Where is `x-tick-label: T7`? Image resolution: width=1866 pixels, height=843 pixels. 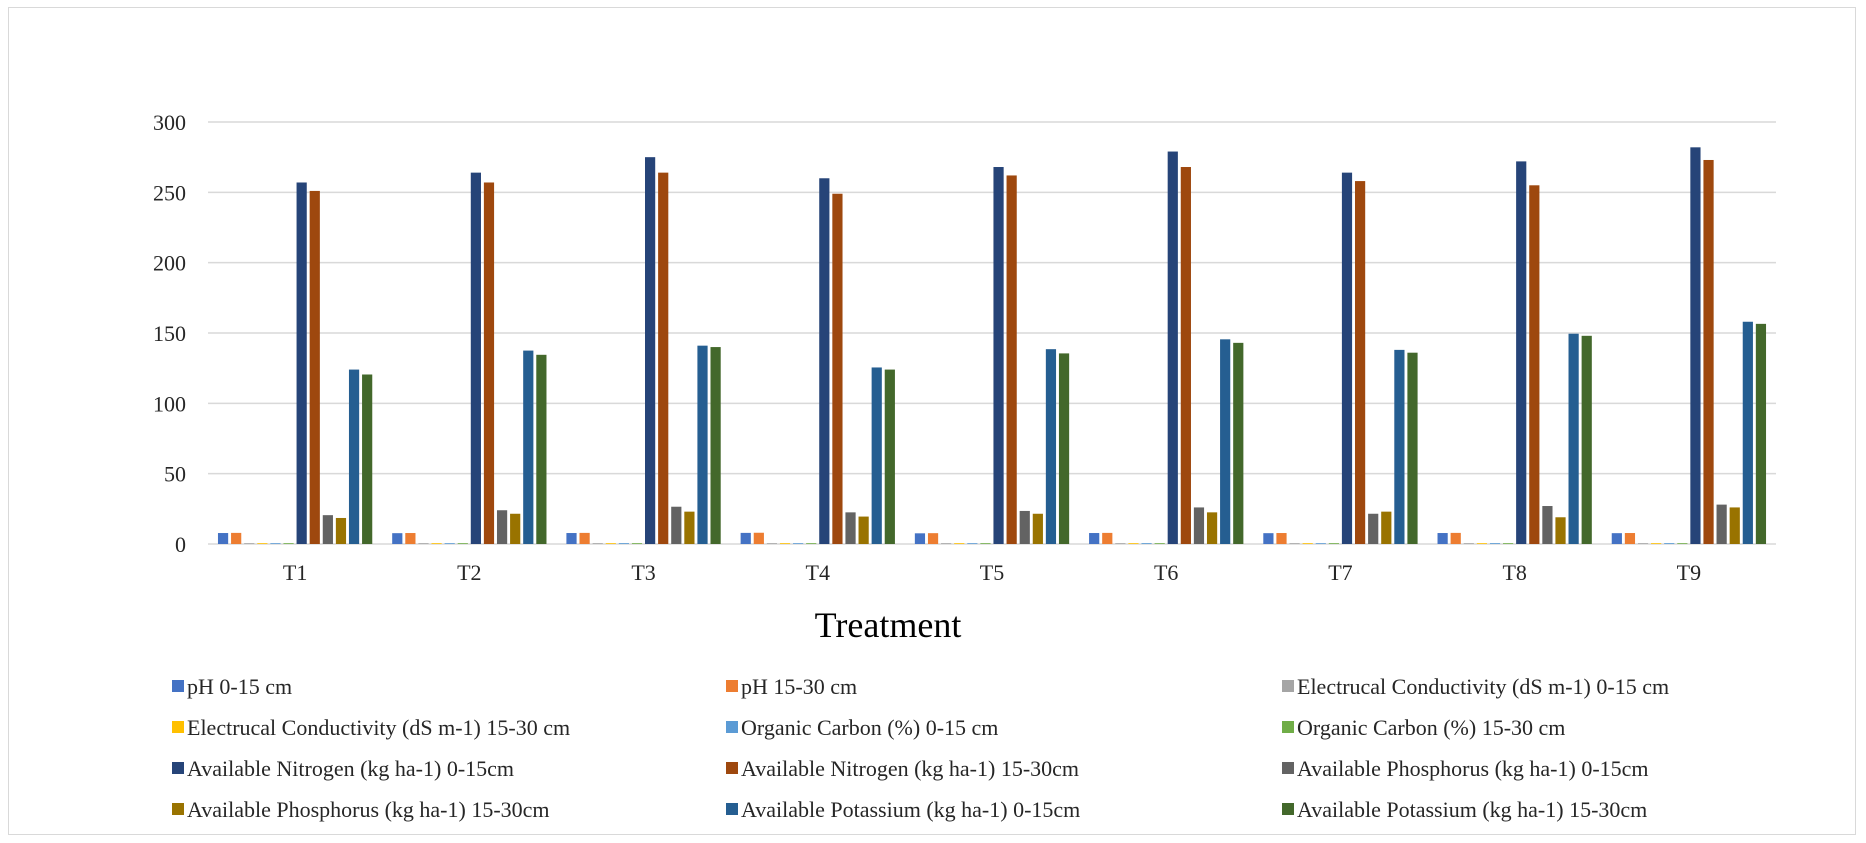 x-tick-label: T7 is located at coordinates (1340, 572).